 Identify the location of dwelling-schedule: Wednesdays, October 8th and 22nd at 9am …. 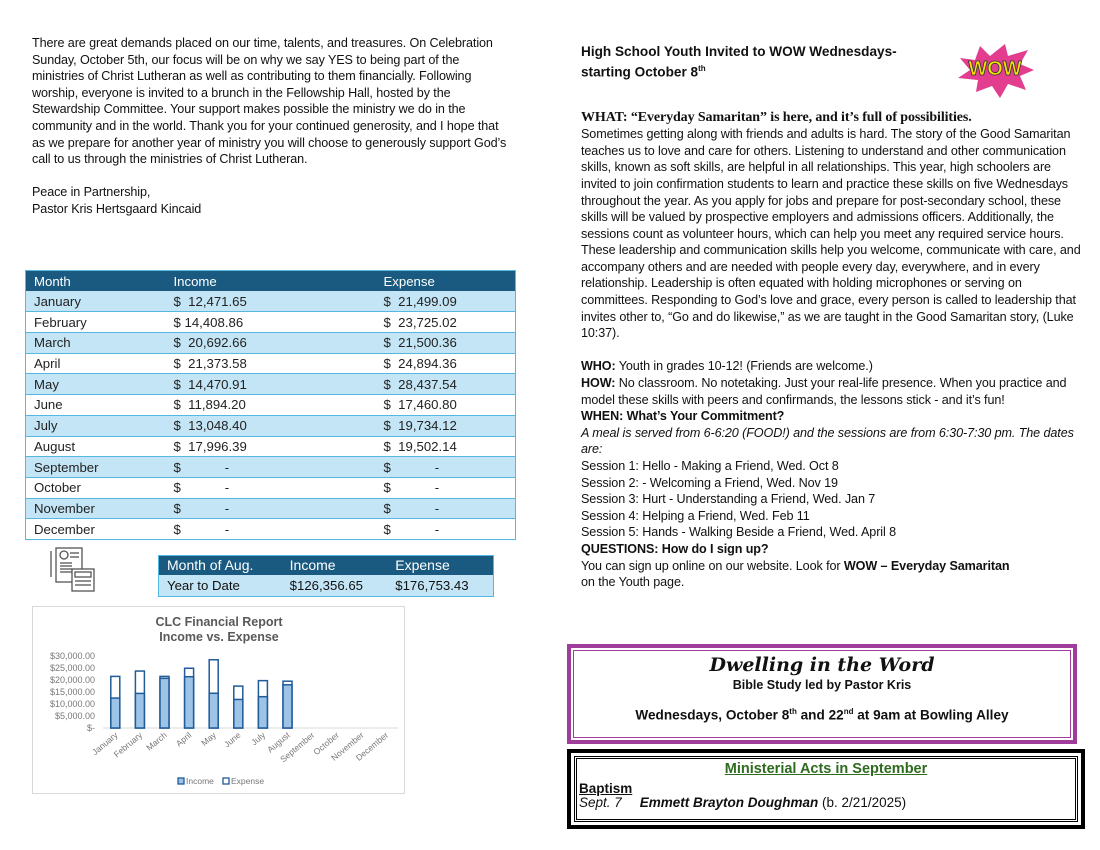
(822, 715).